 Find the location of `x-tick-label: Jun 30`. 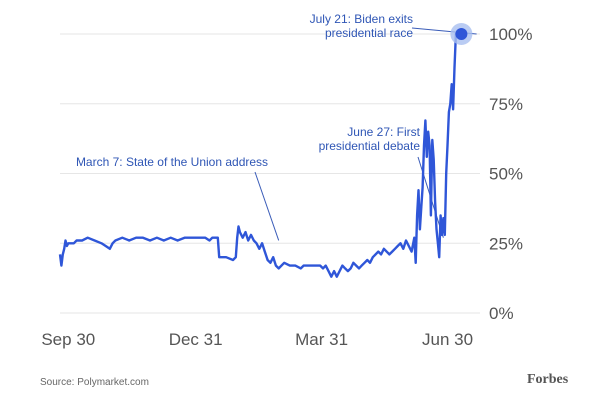

x-tick-label: Jun 30 is located at coordinates (447, 339).